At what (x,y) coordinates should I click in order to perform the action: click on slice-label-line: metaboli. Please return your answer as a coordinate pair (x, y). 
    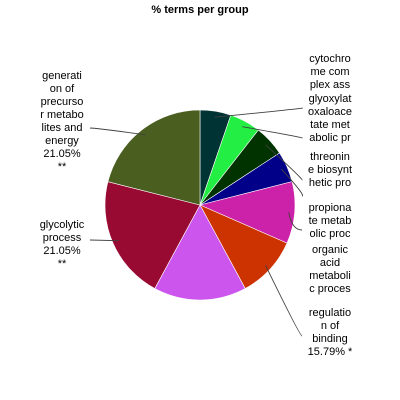
    Looking at the image, I should click on (330, 276).